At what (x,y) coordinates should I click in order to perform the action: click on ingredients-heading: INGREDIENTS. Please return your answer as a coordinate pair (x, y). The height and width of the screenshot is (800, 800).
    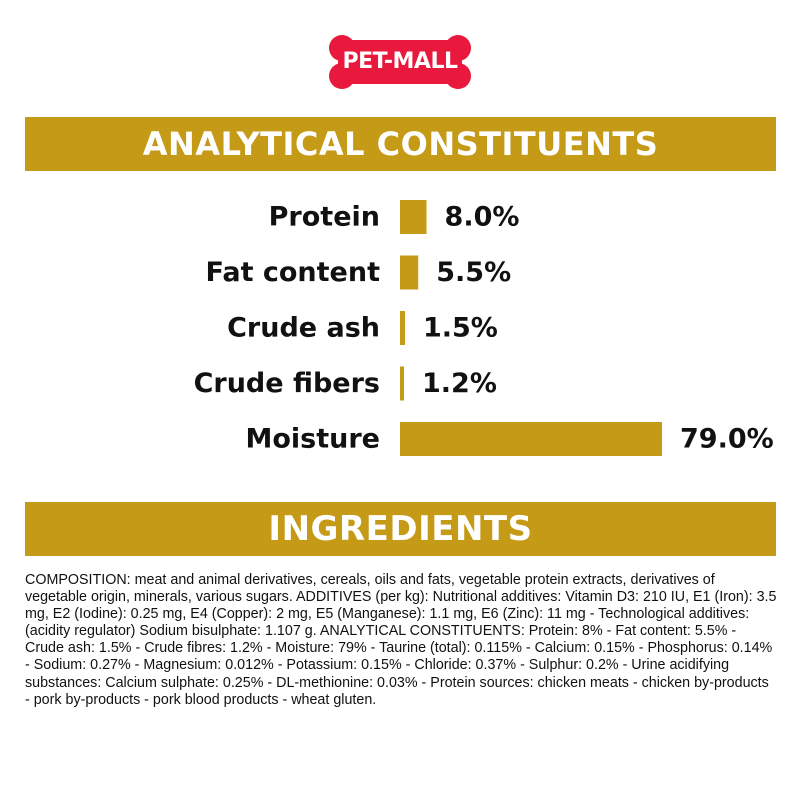
    Looking at the image, I should click on (400, 529).